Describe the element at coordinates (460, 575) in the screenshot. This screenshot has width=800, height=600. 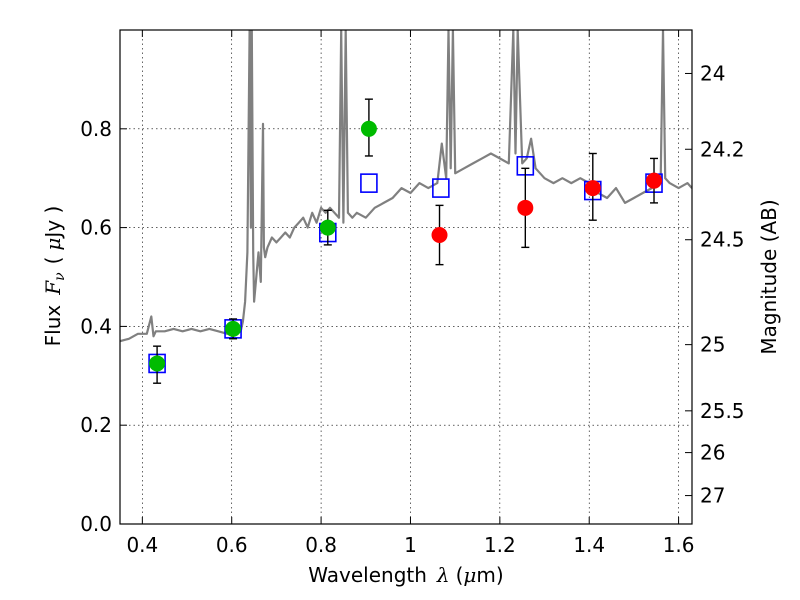
I see `x-axis-unit-open: (` at that location.